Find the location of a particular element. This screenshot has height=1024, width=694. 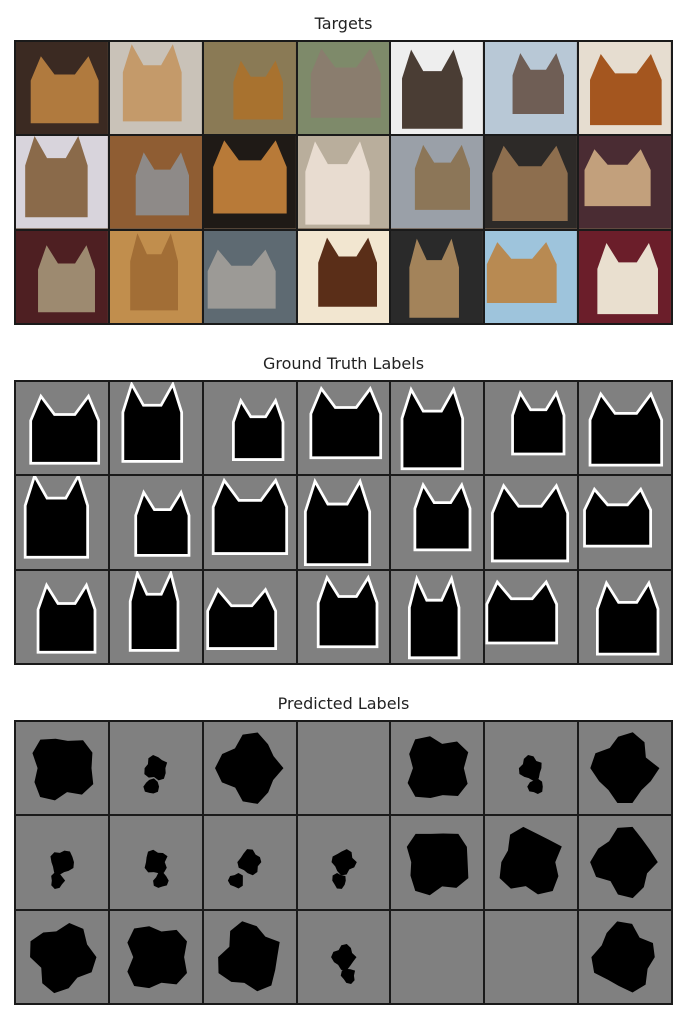

pred-cell-r3-c6 is located at coordinates (531, 956).